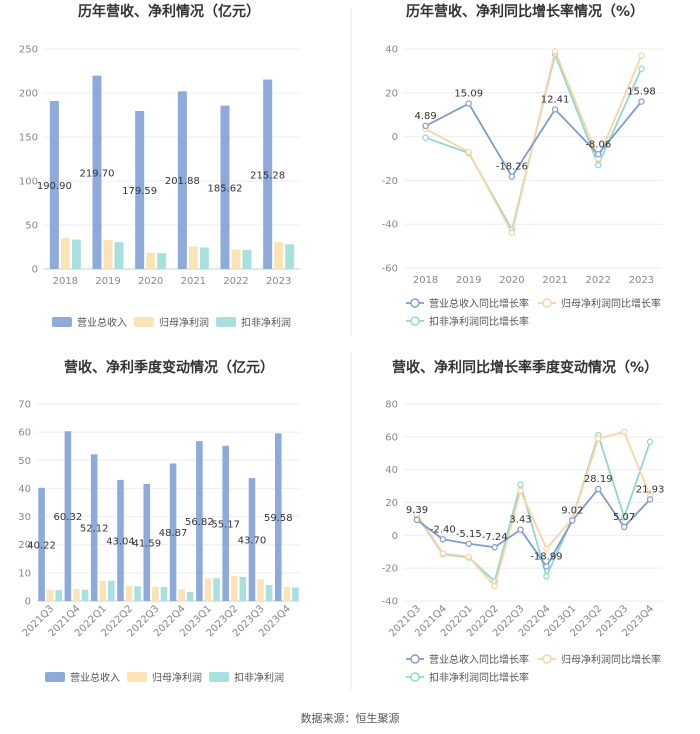 Image resolution: width=700 pixels, height=734 pixels. What do you see at coordinates (417, 510) in the screenshot?
I see `line-data-label: 9.39` at bounding box center [417, 510].